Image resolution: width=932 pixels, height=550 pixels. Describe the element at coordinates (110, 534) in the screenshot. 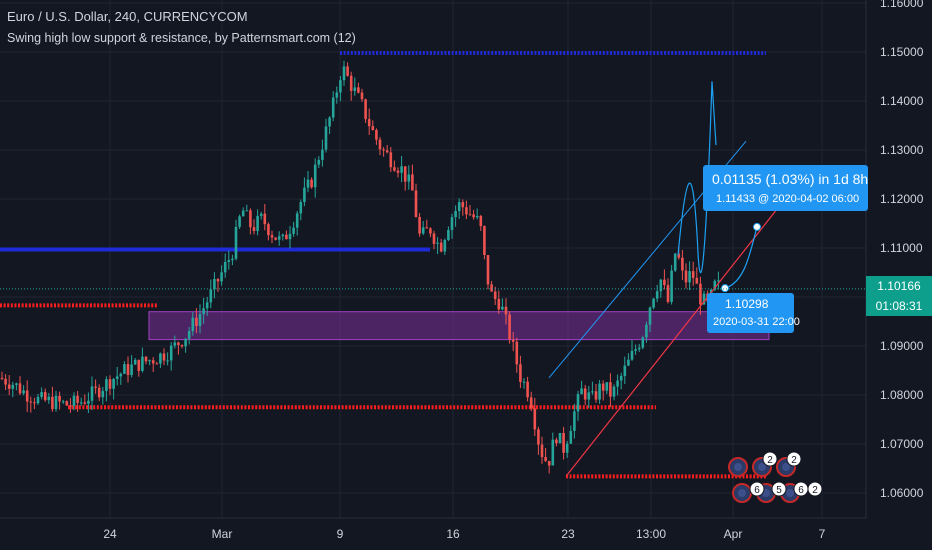

I see `x-tick-label: 24` at that location.